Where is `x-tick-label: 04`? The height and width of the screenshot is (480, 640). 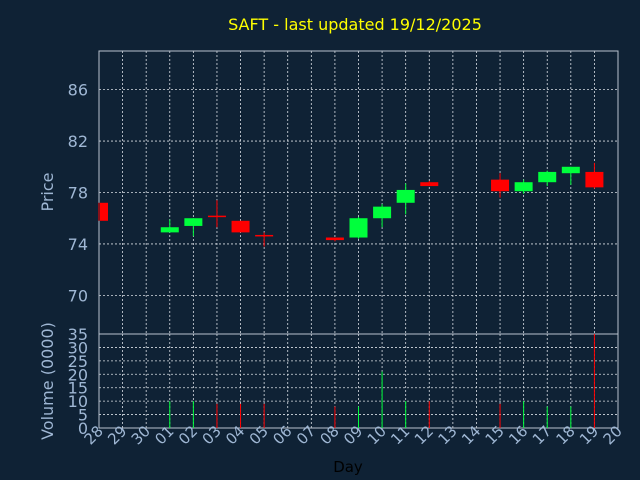 x-tick-label: 04 is located at coordinates (235, 435).